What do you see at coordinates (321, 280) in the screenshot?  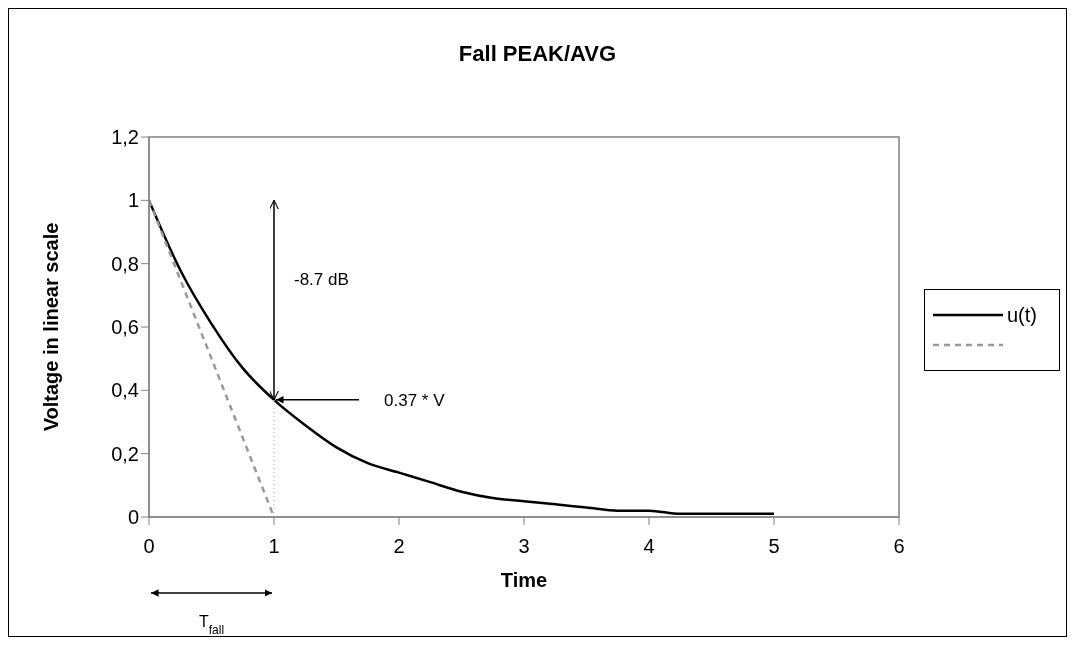 I see `annotation: -8.7 dB` at bounding box center [321, 280].